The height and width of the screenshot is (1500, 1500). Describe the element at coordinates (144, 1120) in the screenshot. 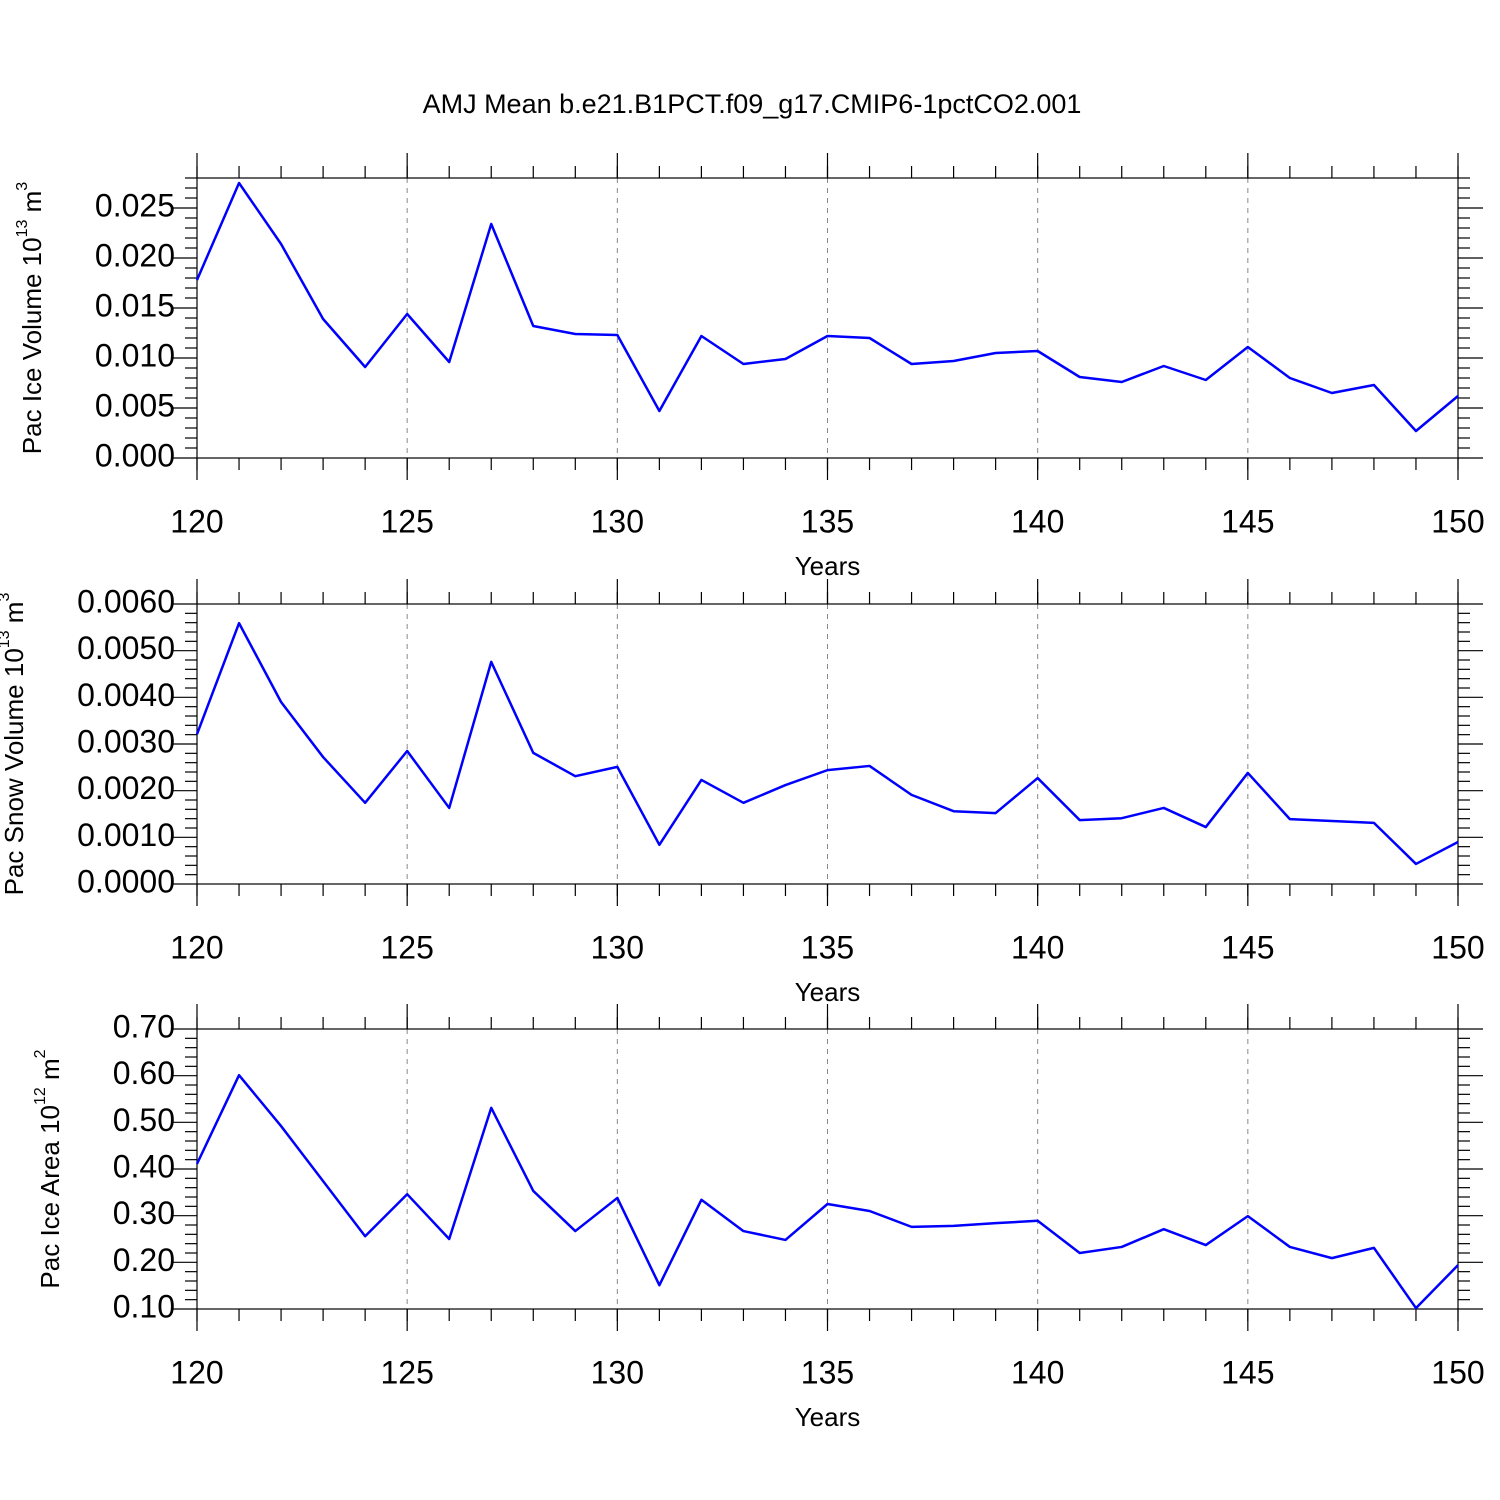

I see `y-tick-label: 0.50` at that location.